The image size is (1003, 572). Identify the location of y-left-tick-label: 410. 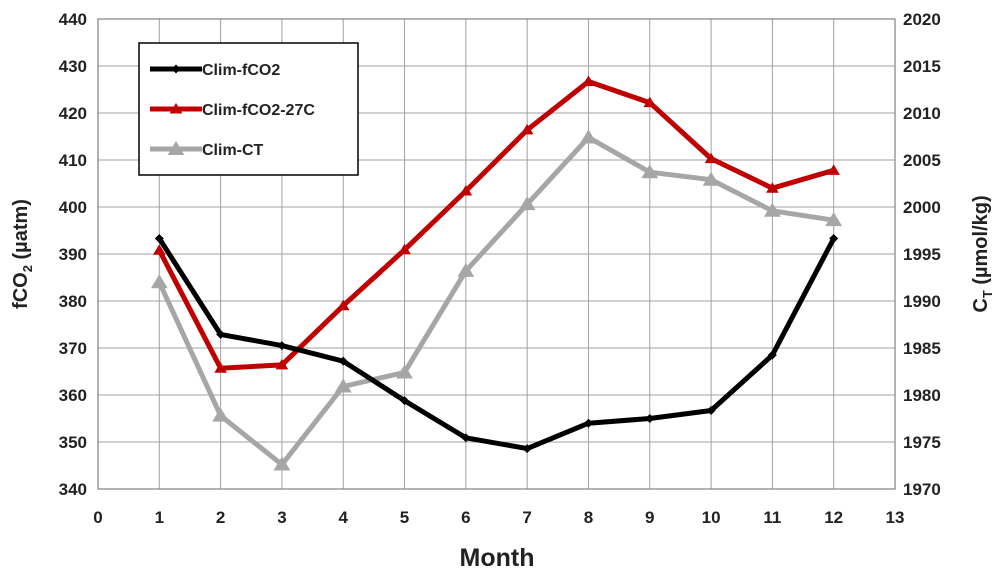
(73, 160).